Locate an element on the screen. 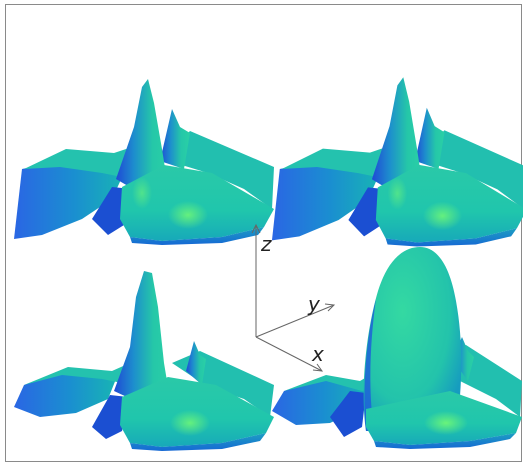 This screenshot has height=468, width=529. y-axis-line is located at coordinates (295, 321).